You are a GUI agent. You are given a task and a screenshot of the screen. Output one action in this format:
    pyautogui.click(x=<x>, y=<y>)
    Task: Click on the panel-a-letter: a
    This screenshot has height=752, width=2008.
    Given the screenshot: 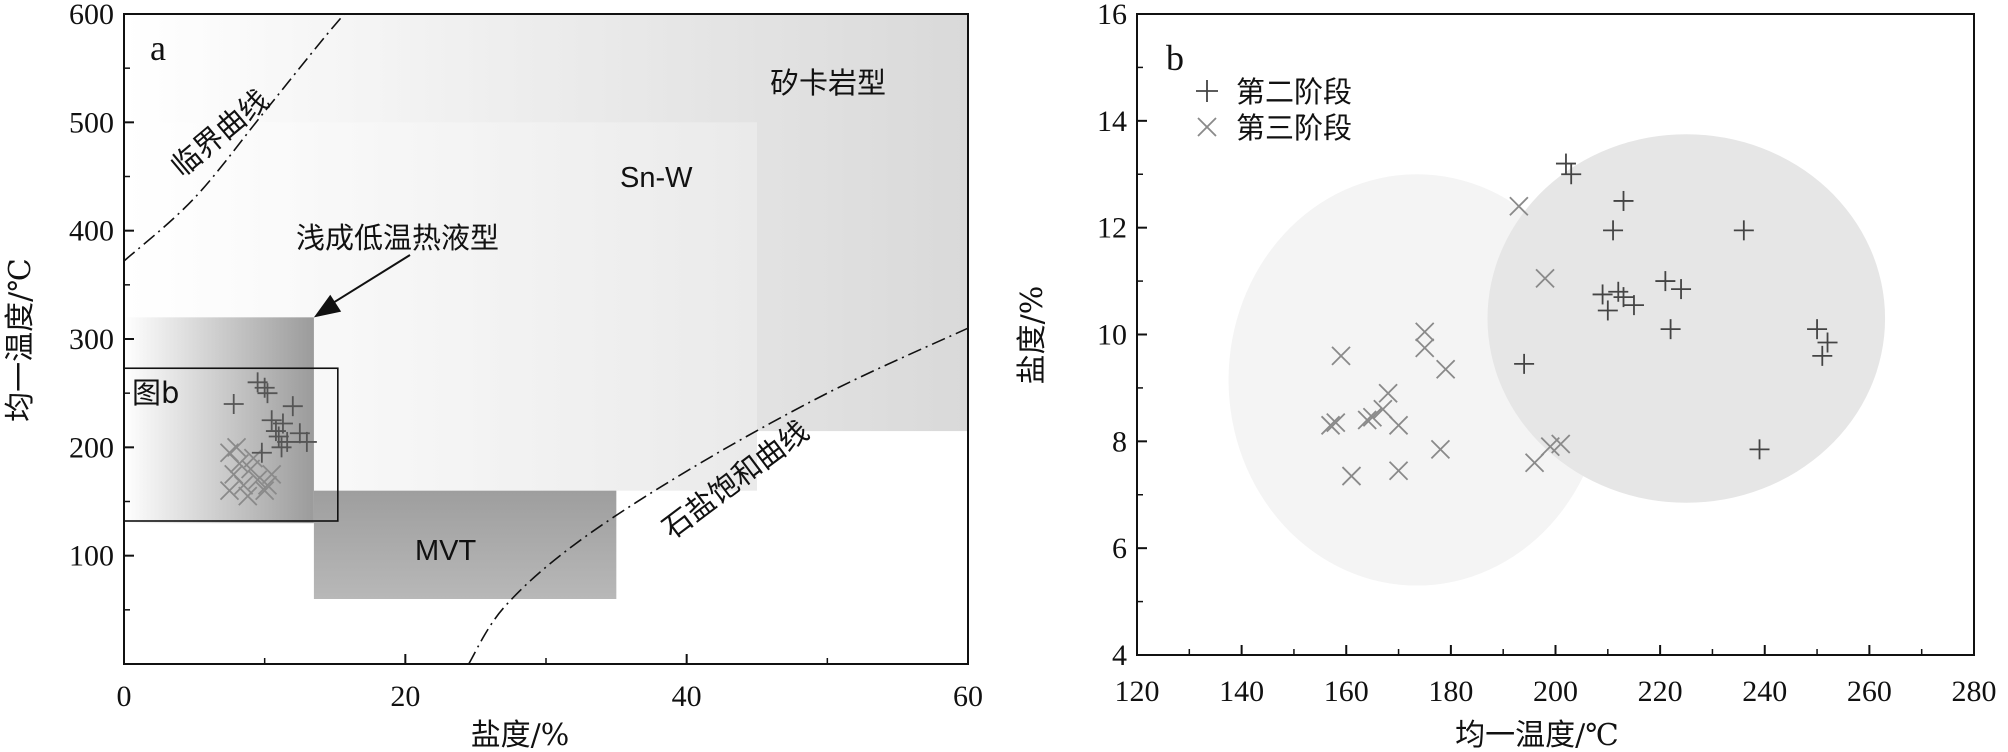 What is the action you would take?
    pyautogui.click(x=158, y=48)
    